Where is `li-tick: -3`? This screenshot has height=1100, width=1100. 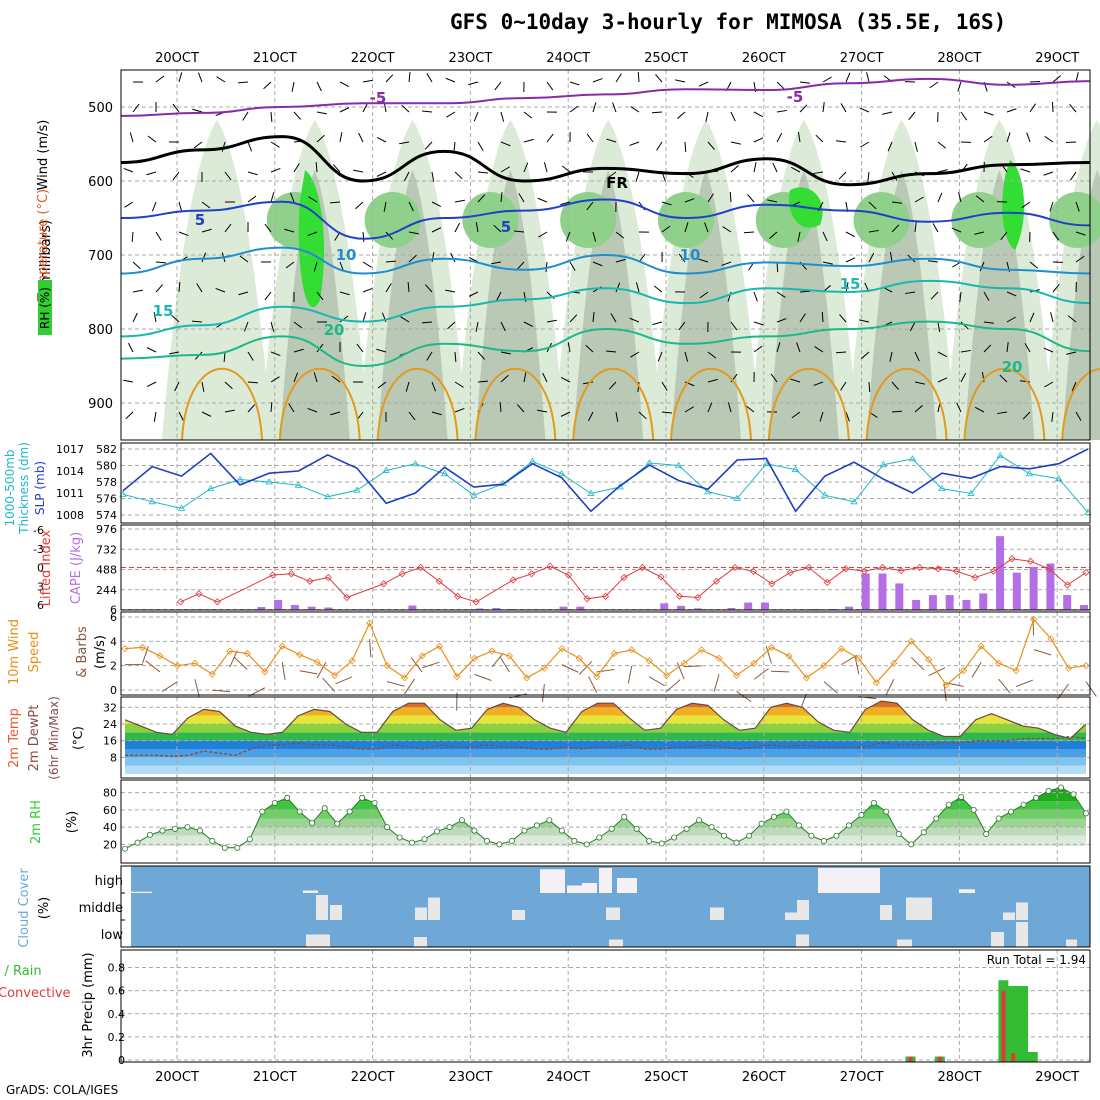 li-tick: -3 is located at coordinates (38, 549).